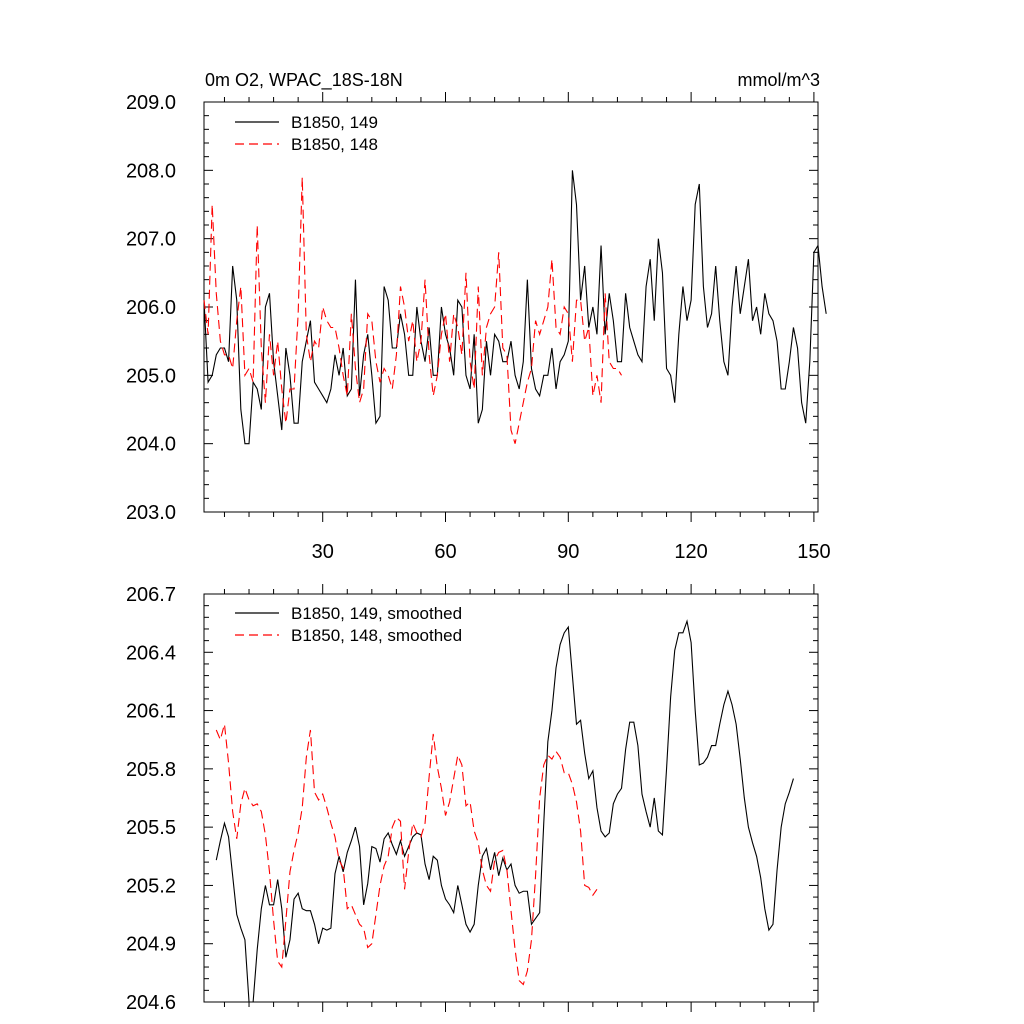 This screenshot has width=1024, height=1024. Describe the element at coordinates (690, 552) in the screenshot. I see `x-tick-label: 120` at that location.